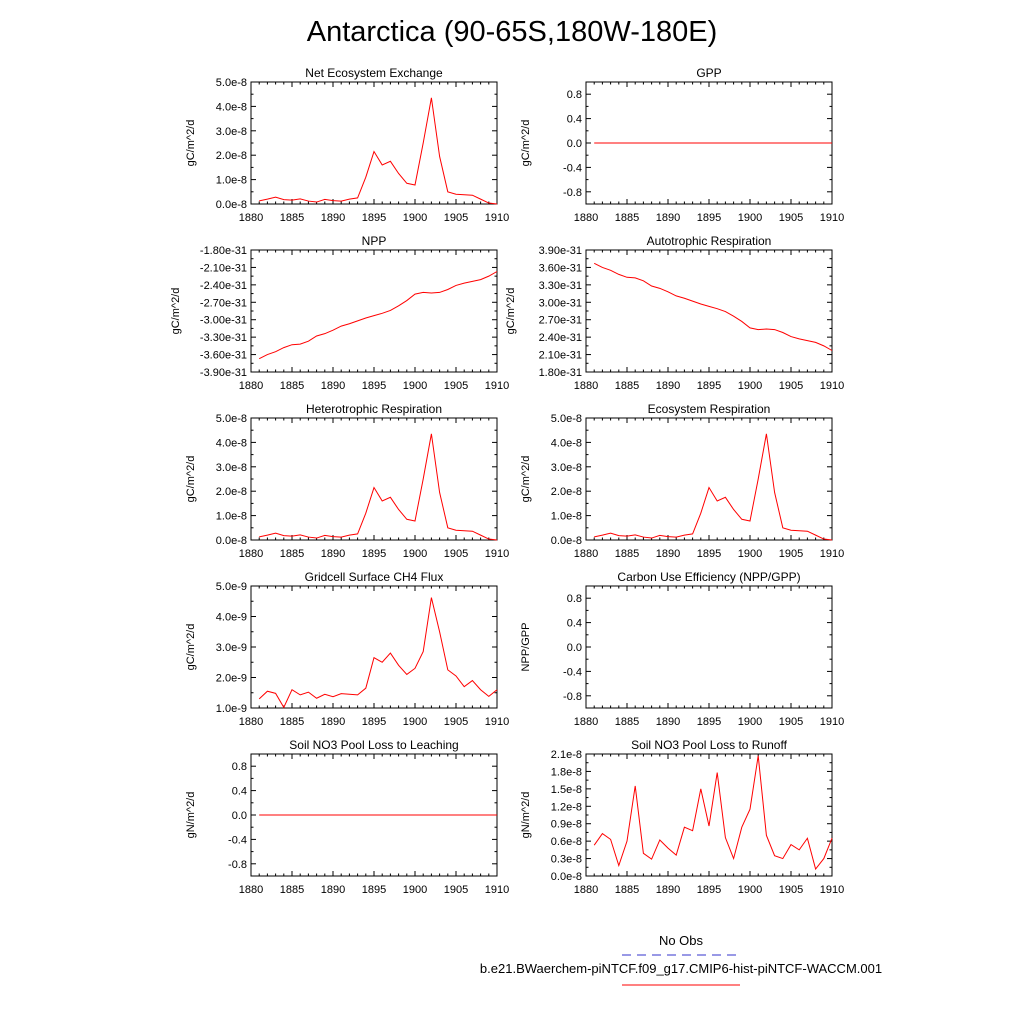 The image size is (1024, 1024). What do you see at coordinates (223, 268) in the screenshot?
I see `y-tick-label: -2.10e-31` at bounding box center [223, 268].